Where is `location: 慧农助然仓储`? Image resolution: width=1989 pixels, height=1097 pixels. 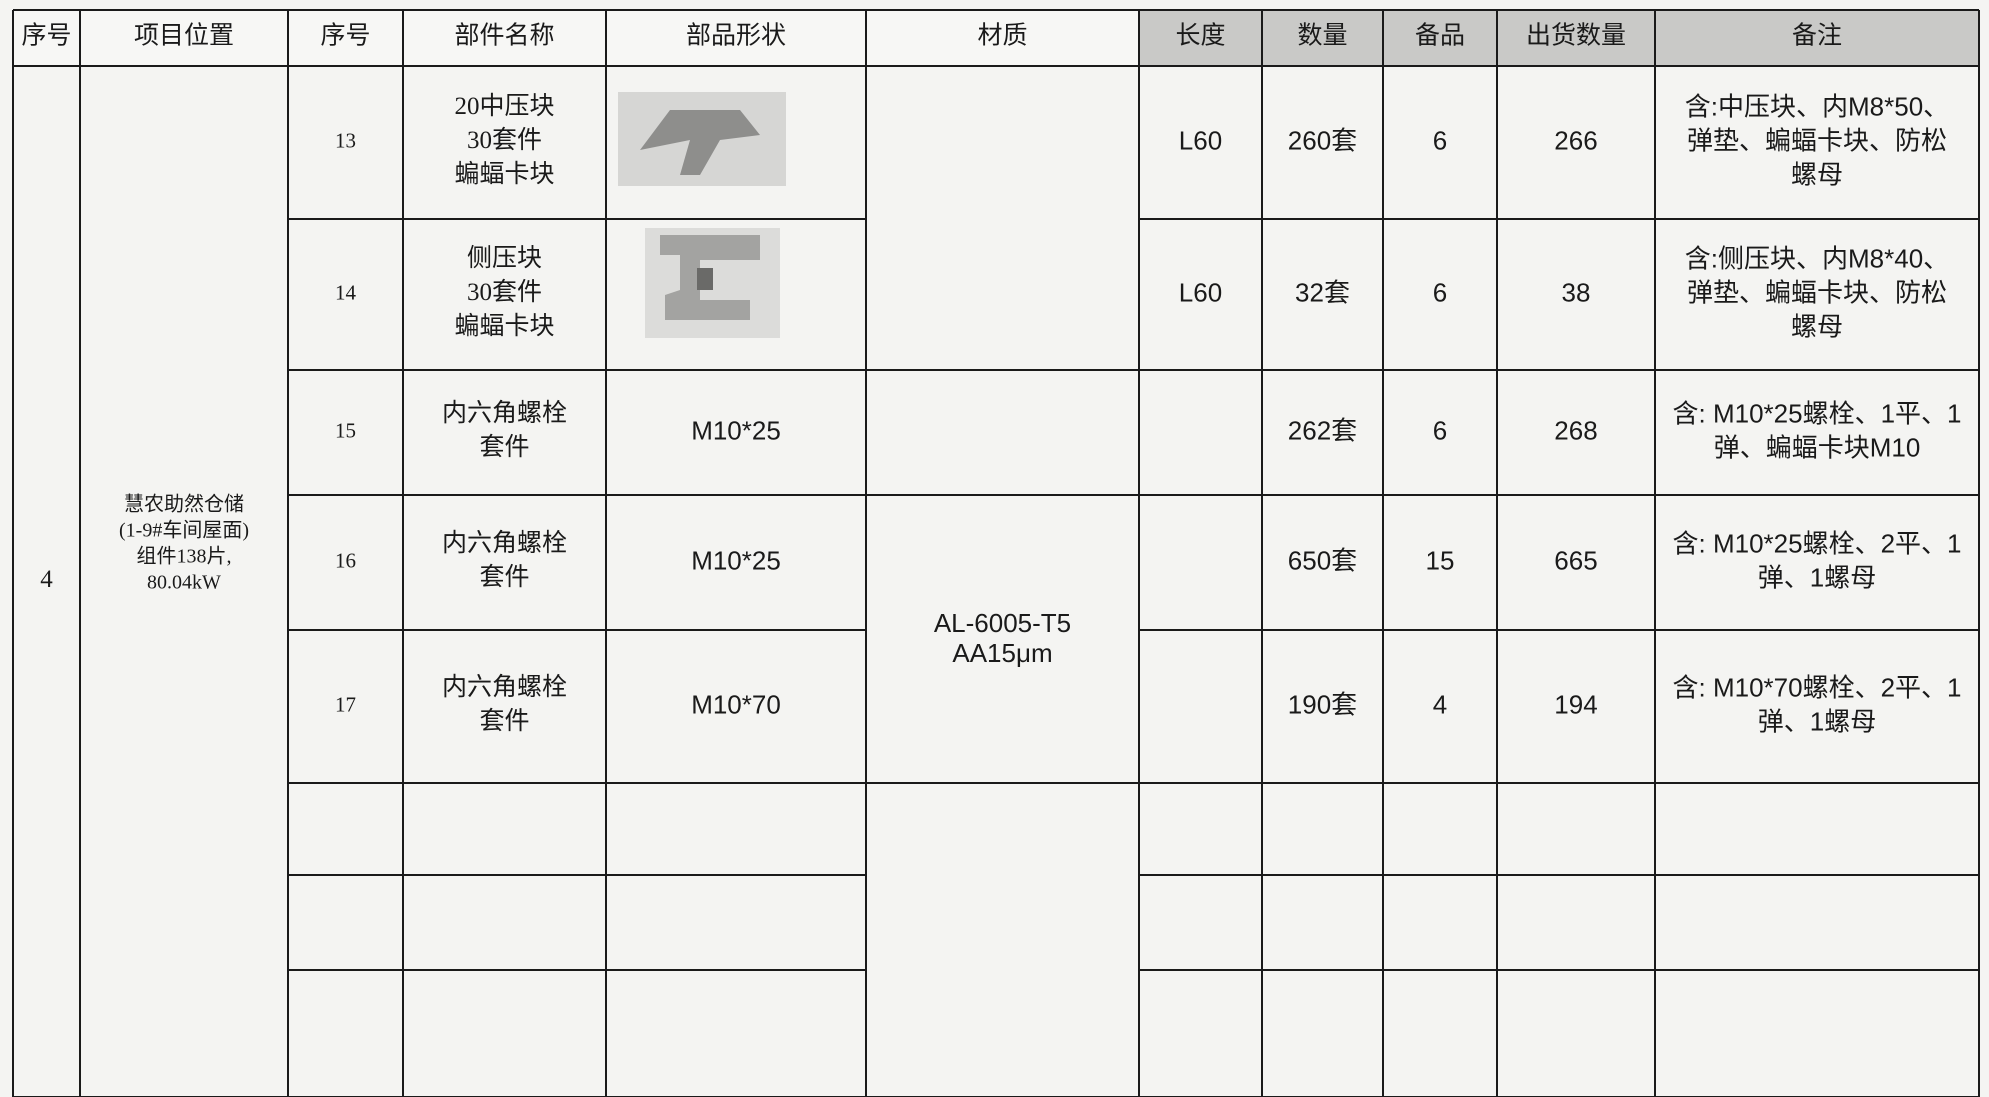
location: 慧农助然仓储 is located at coordinates (184, 504).